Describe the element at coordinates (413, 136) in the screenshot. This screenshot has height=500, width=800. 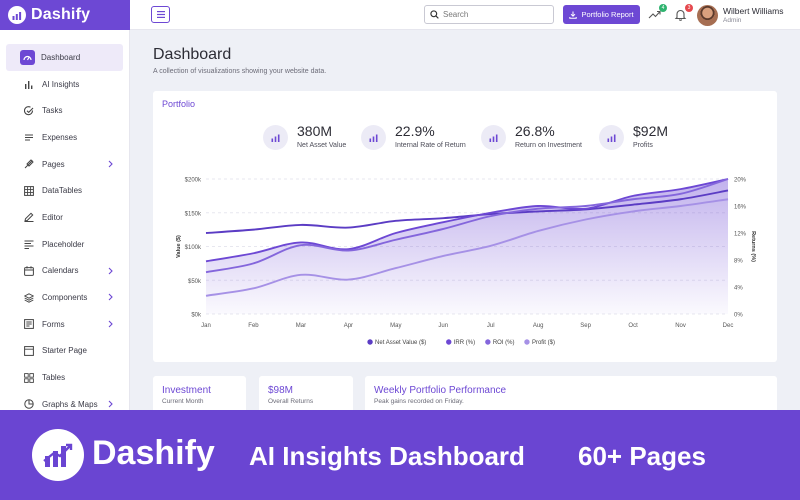
I see `kpi-irr: 22.9% Internal Rate of Return` at that location.